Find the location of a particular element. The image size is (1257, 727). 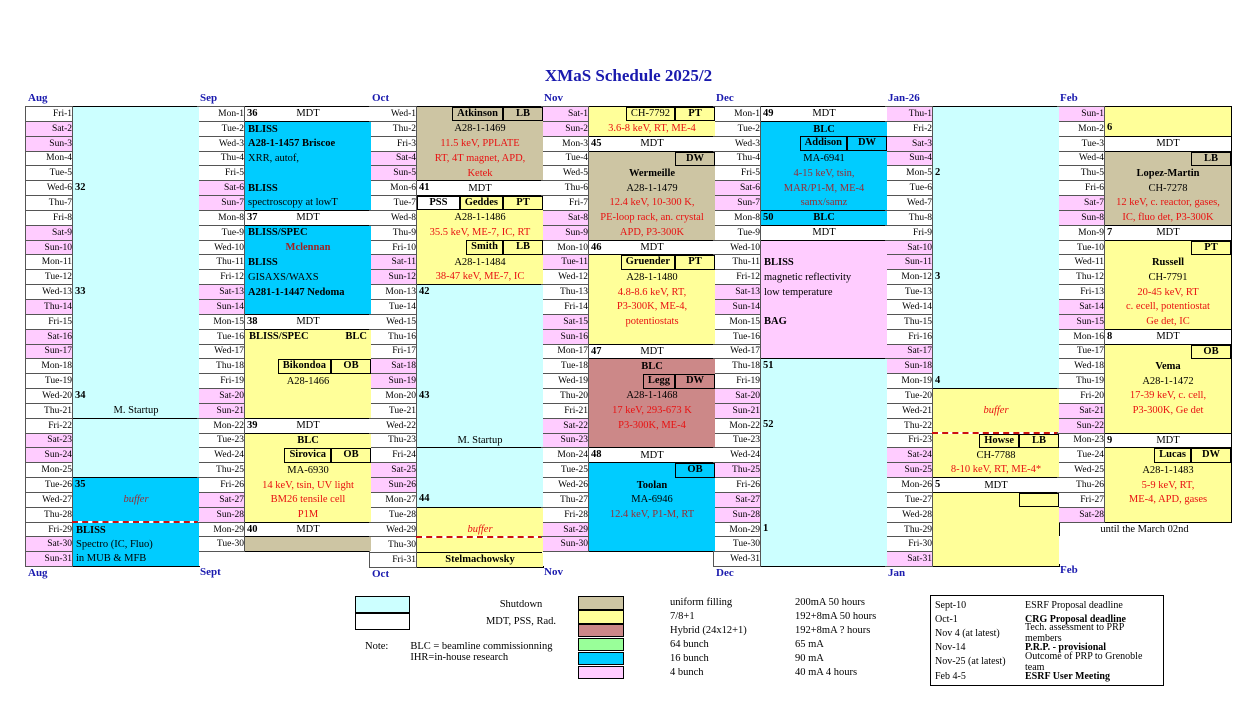

cell-text: CH-7788 is located at coordinates (996, 455).